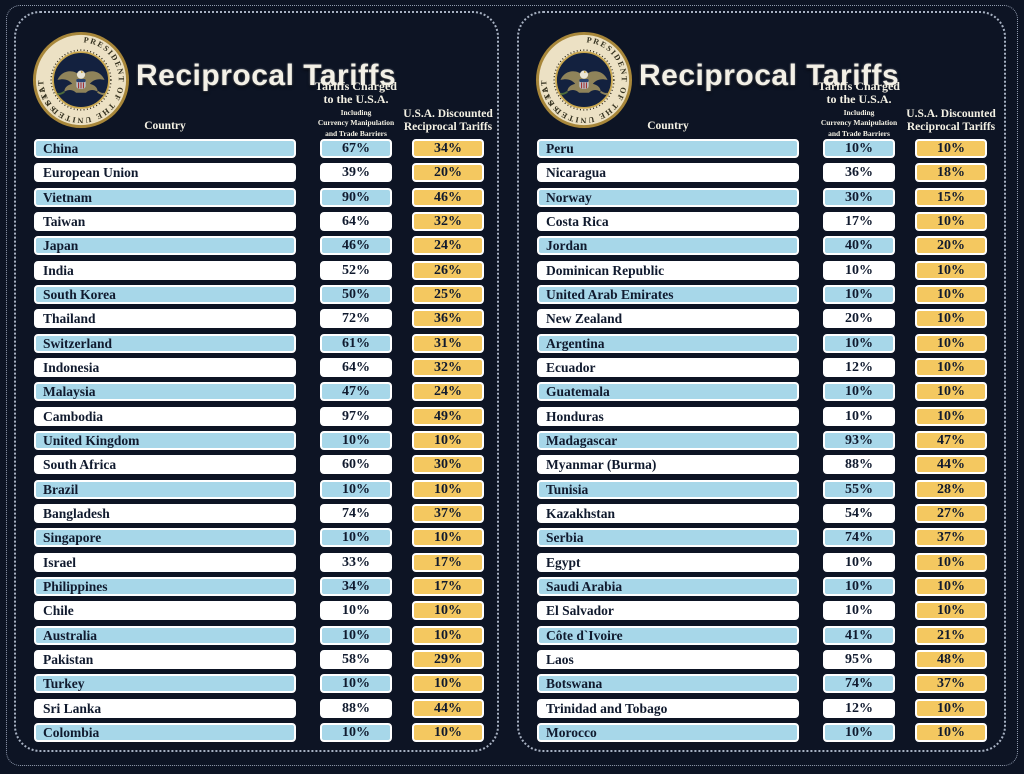  I want to click on discounted-cell: 27%, so click(951, 513).